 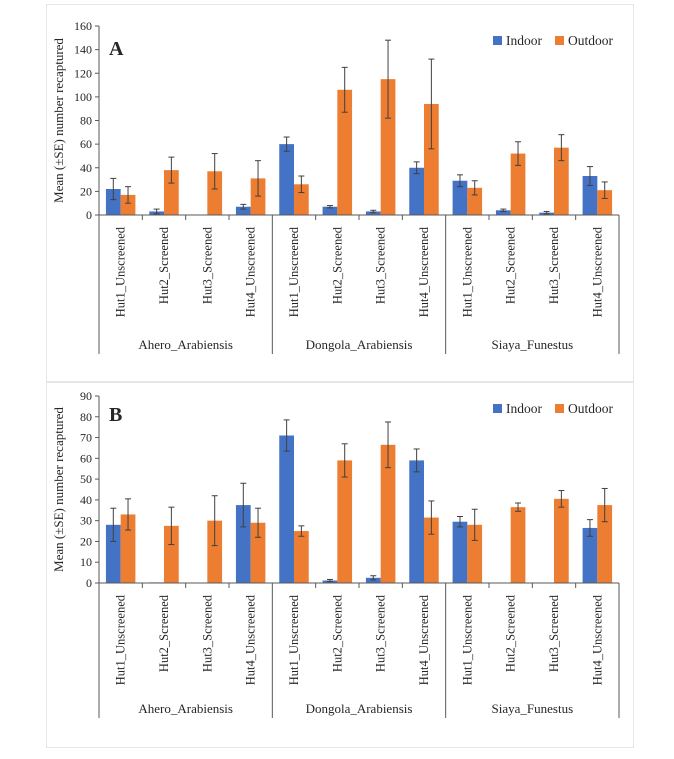 What do you see at coordinates (86, 521) in the screenshot?
I see `chart-b-ytick-label: 30` at bounding box center [86, 521].